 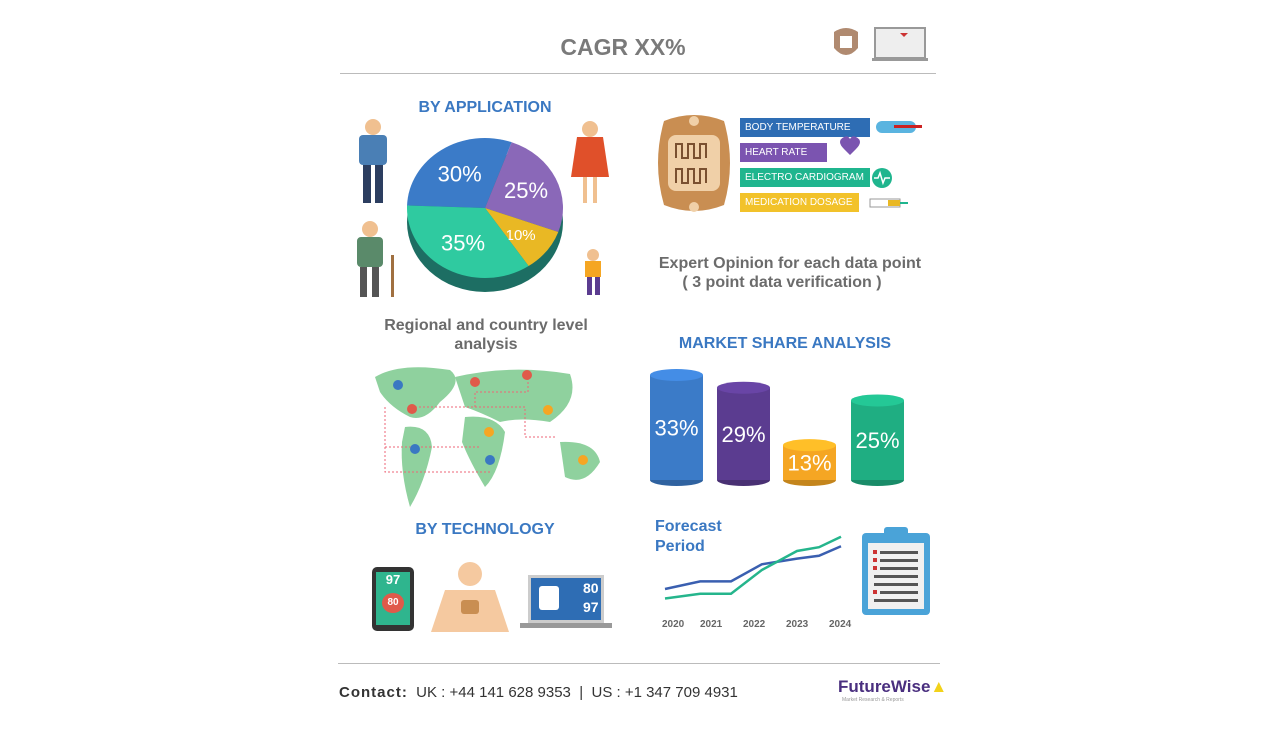 I want to click on heart-chip-icon, so click(x=846, y=41).